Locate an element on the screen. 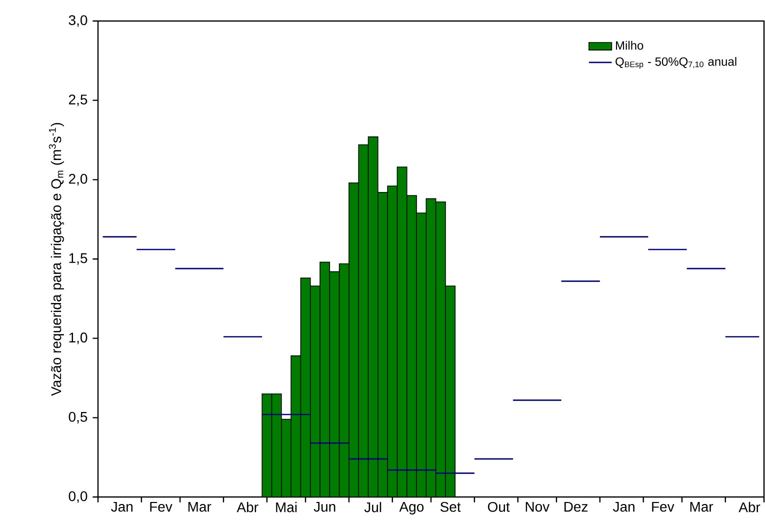 The width and height of the screenshot is (765, 526). y-tick-label: 0,0 is located at coordinates (78, 497).